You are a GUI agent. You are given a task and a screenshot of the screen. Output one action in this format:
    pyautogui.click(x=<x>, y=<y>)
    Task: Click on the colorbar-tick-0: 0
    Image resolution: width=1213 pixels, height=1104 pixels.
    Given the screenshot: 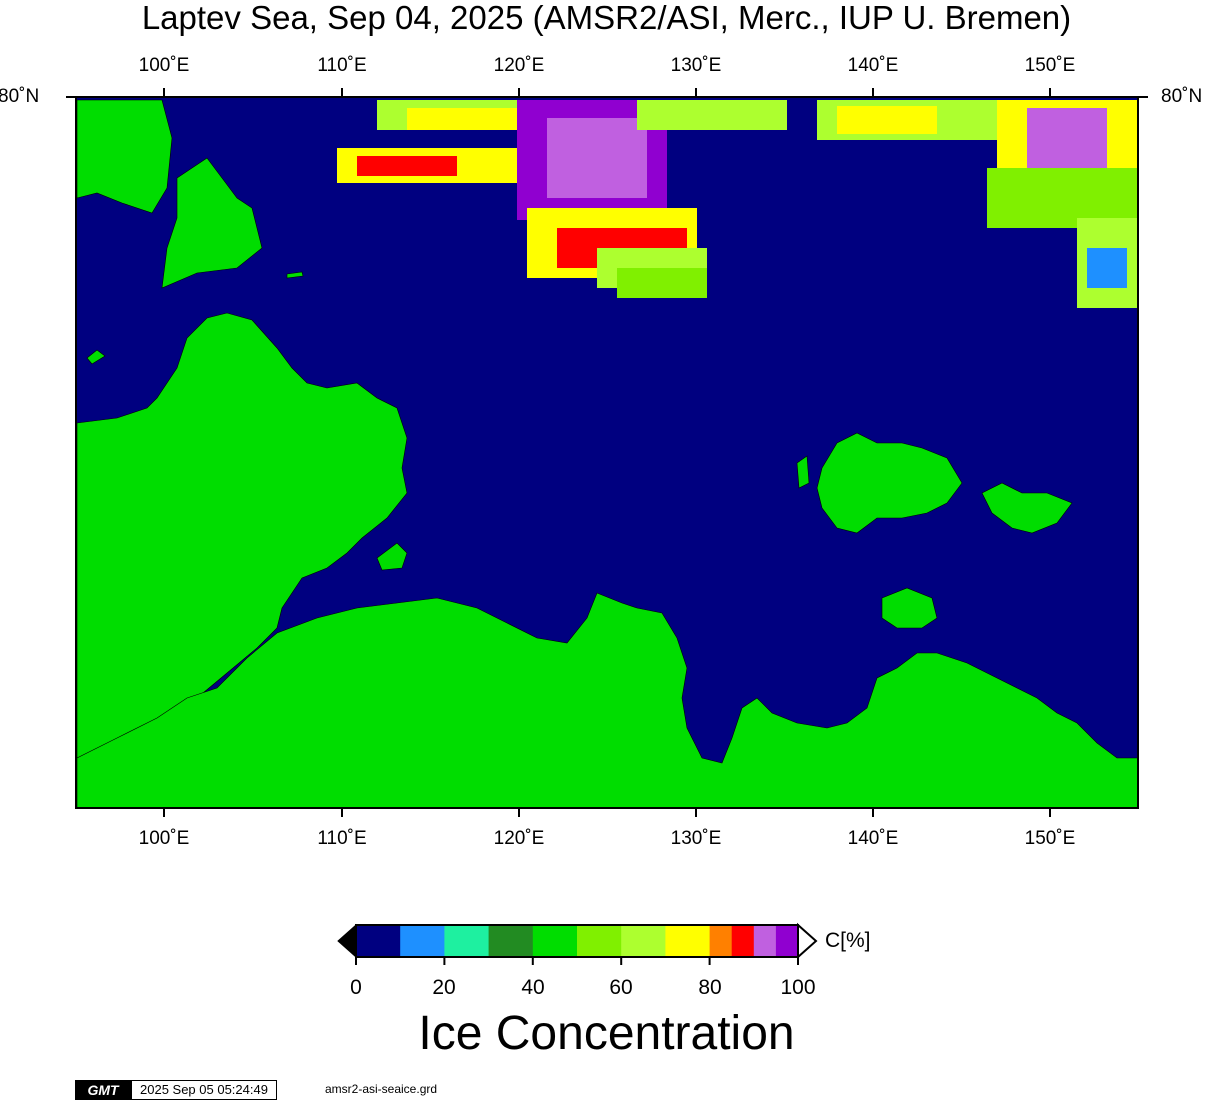 What is the action you would take?
    pyautogui.click(x=356, y=987)
    